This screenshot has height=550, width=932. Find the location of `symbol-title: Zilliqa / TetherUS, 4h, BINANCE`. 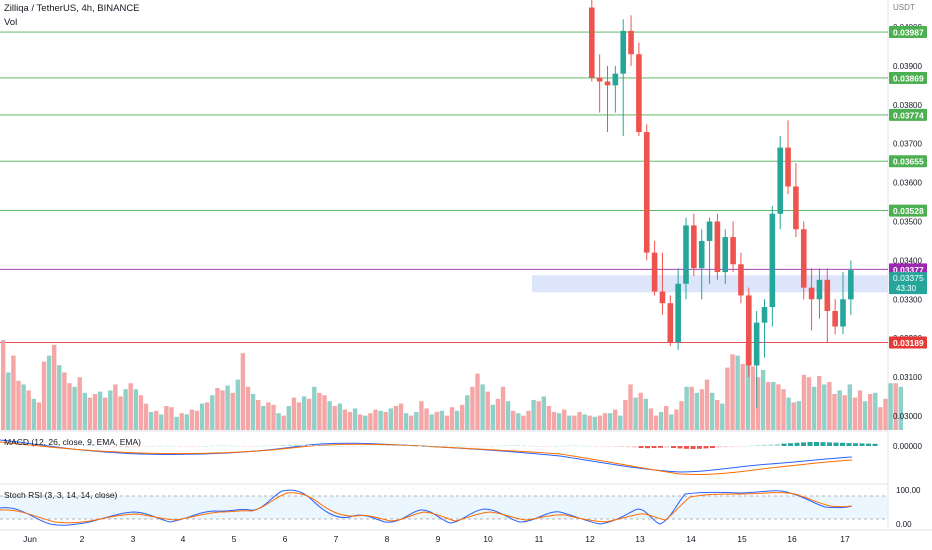

symbol-title: Zilliqa / TetherUS, 4h, BINANCE is located at coordinates (72, 8).